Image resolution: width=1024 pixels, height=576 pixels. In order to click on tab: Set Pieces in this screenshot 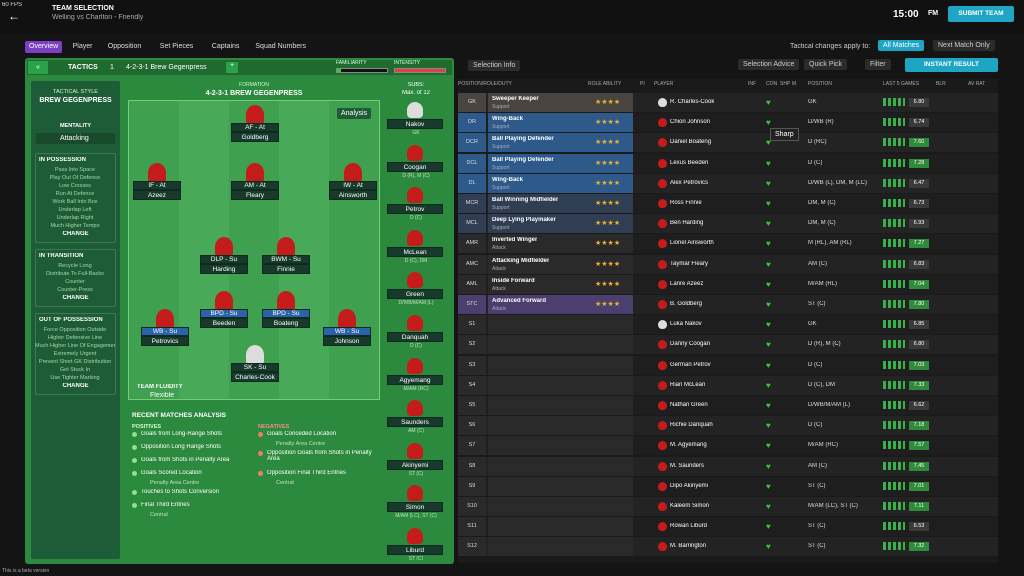, I will do `click(176, 46)`.